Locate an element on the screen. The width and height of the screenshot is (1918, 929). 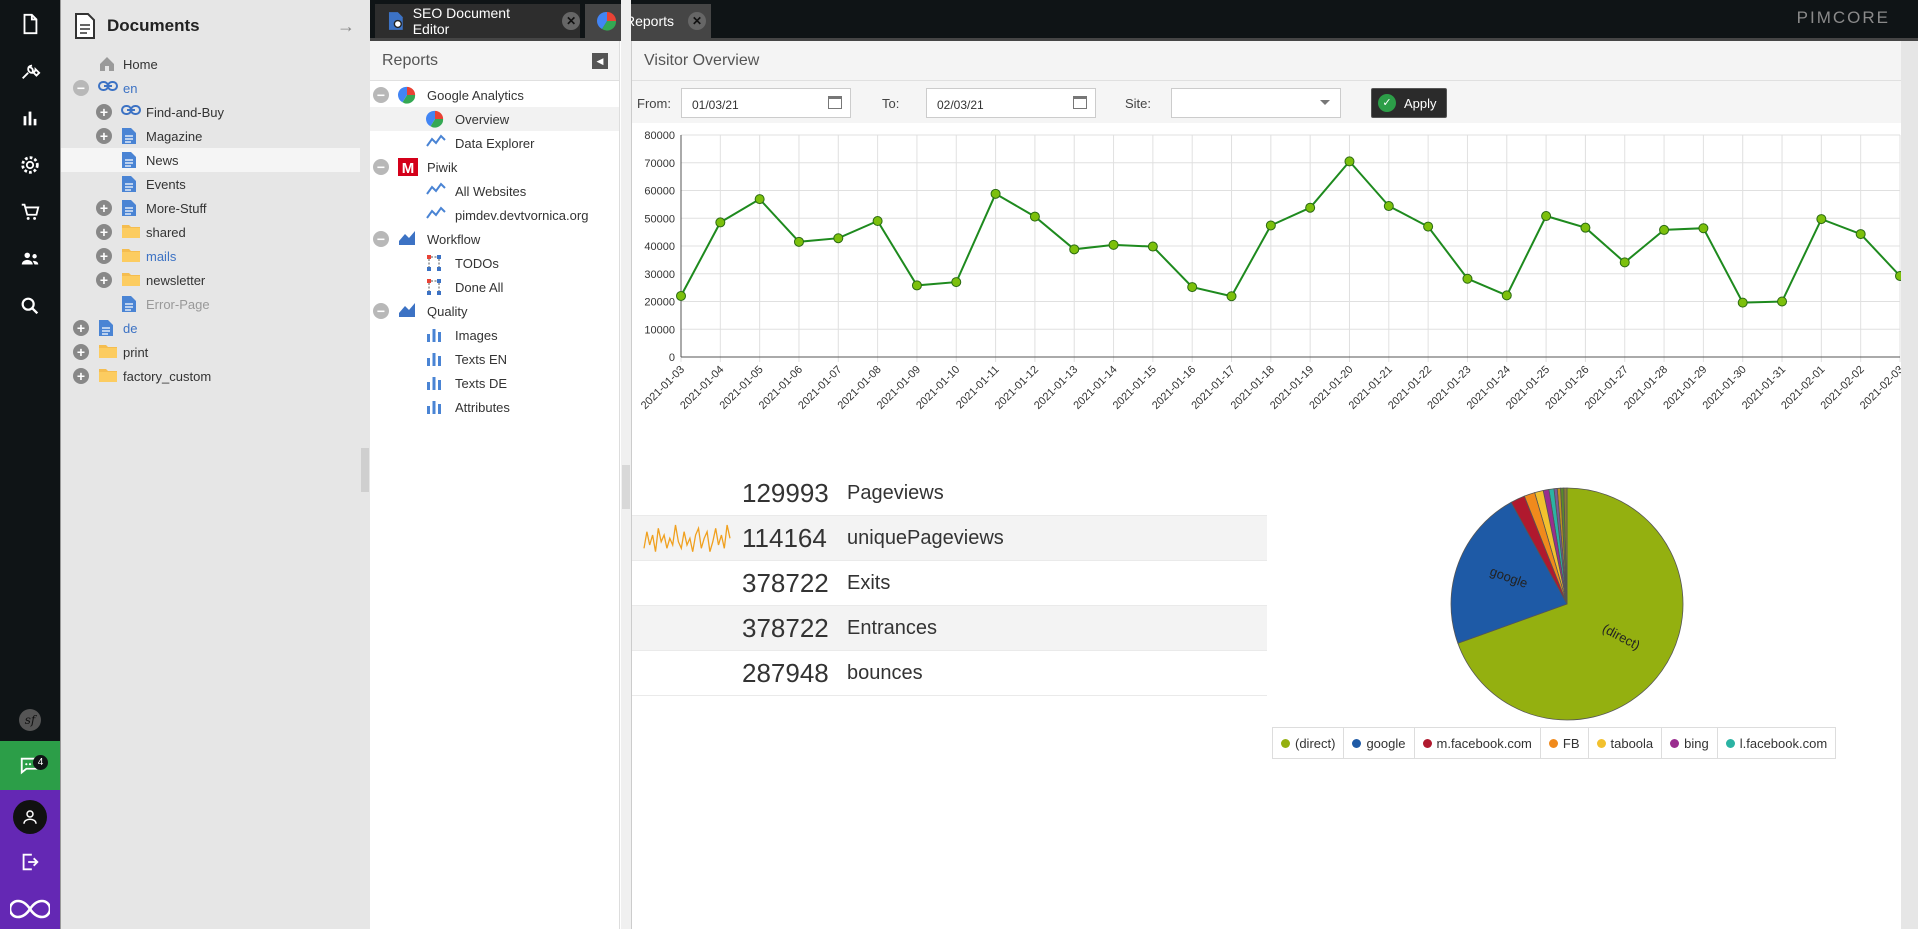
tree-node-shared: + shared is located at coordinates (215, 232).